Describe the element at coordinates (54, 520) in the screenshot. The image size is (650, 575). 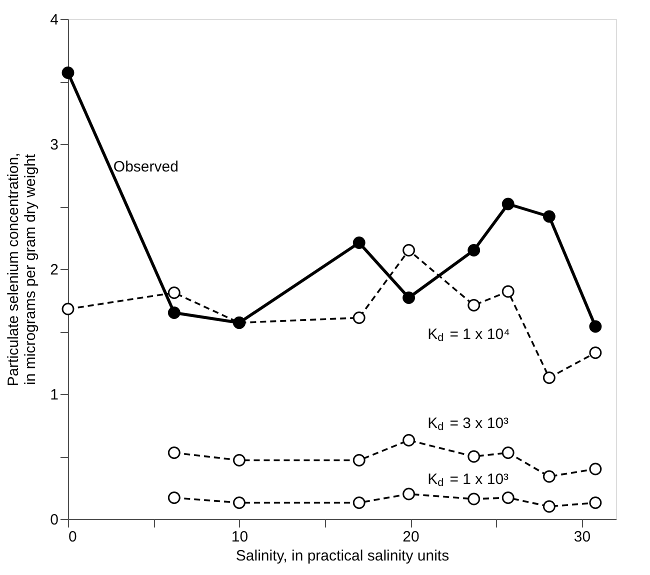
I see `y-tick-label: 0` at that location.